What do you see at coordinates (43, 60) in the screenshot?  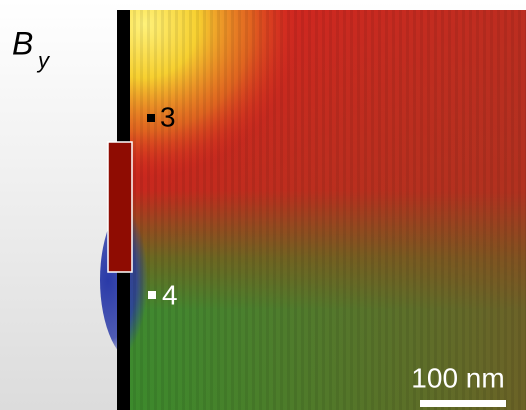 I see `field-label-sub: y` at bounding box center [43, 60].